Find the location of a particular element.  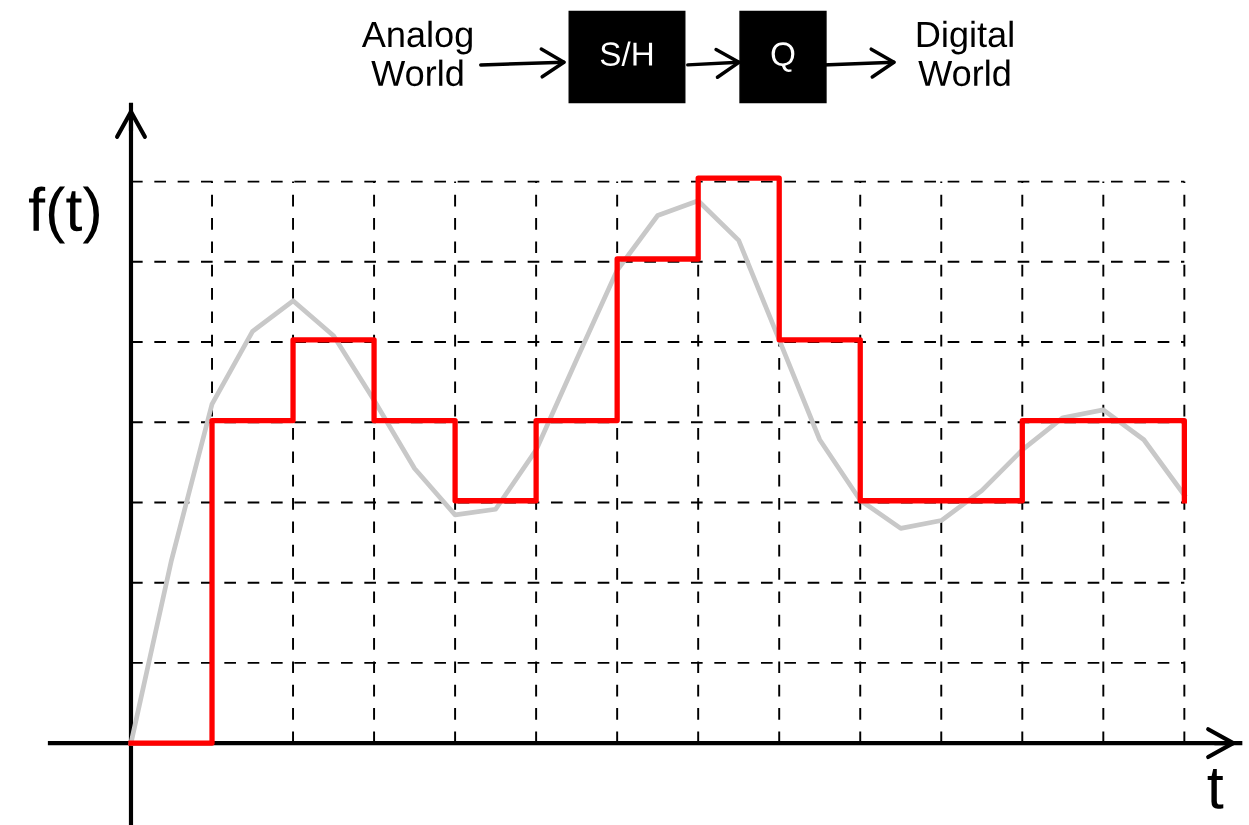

y-axis-title: f(t) is located at coordinates (63, 215).